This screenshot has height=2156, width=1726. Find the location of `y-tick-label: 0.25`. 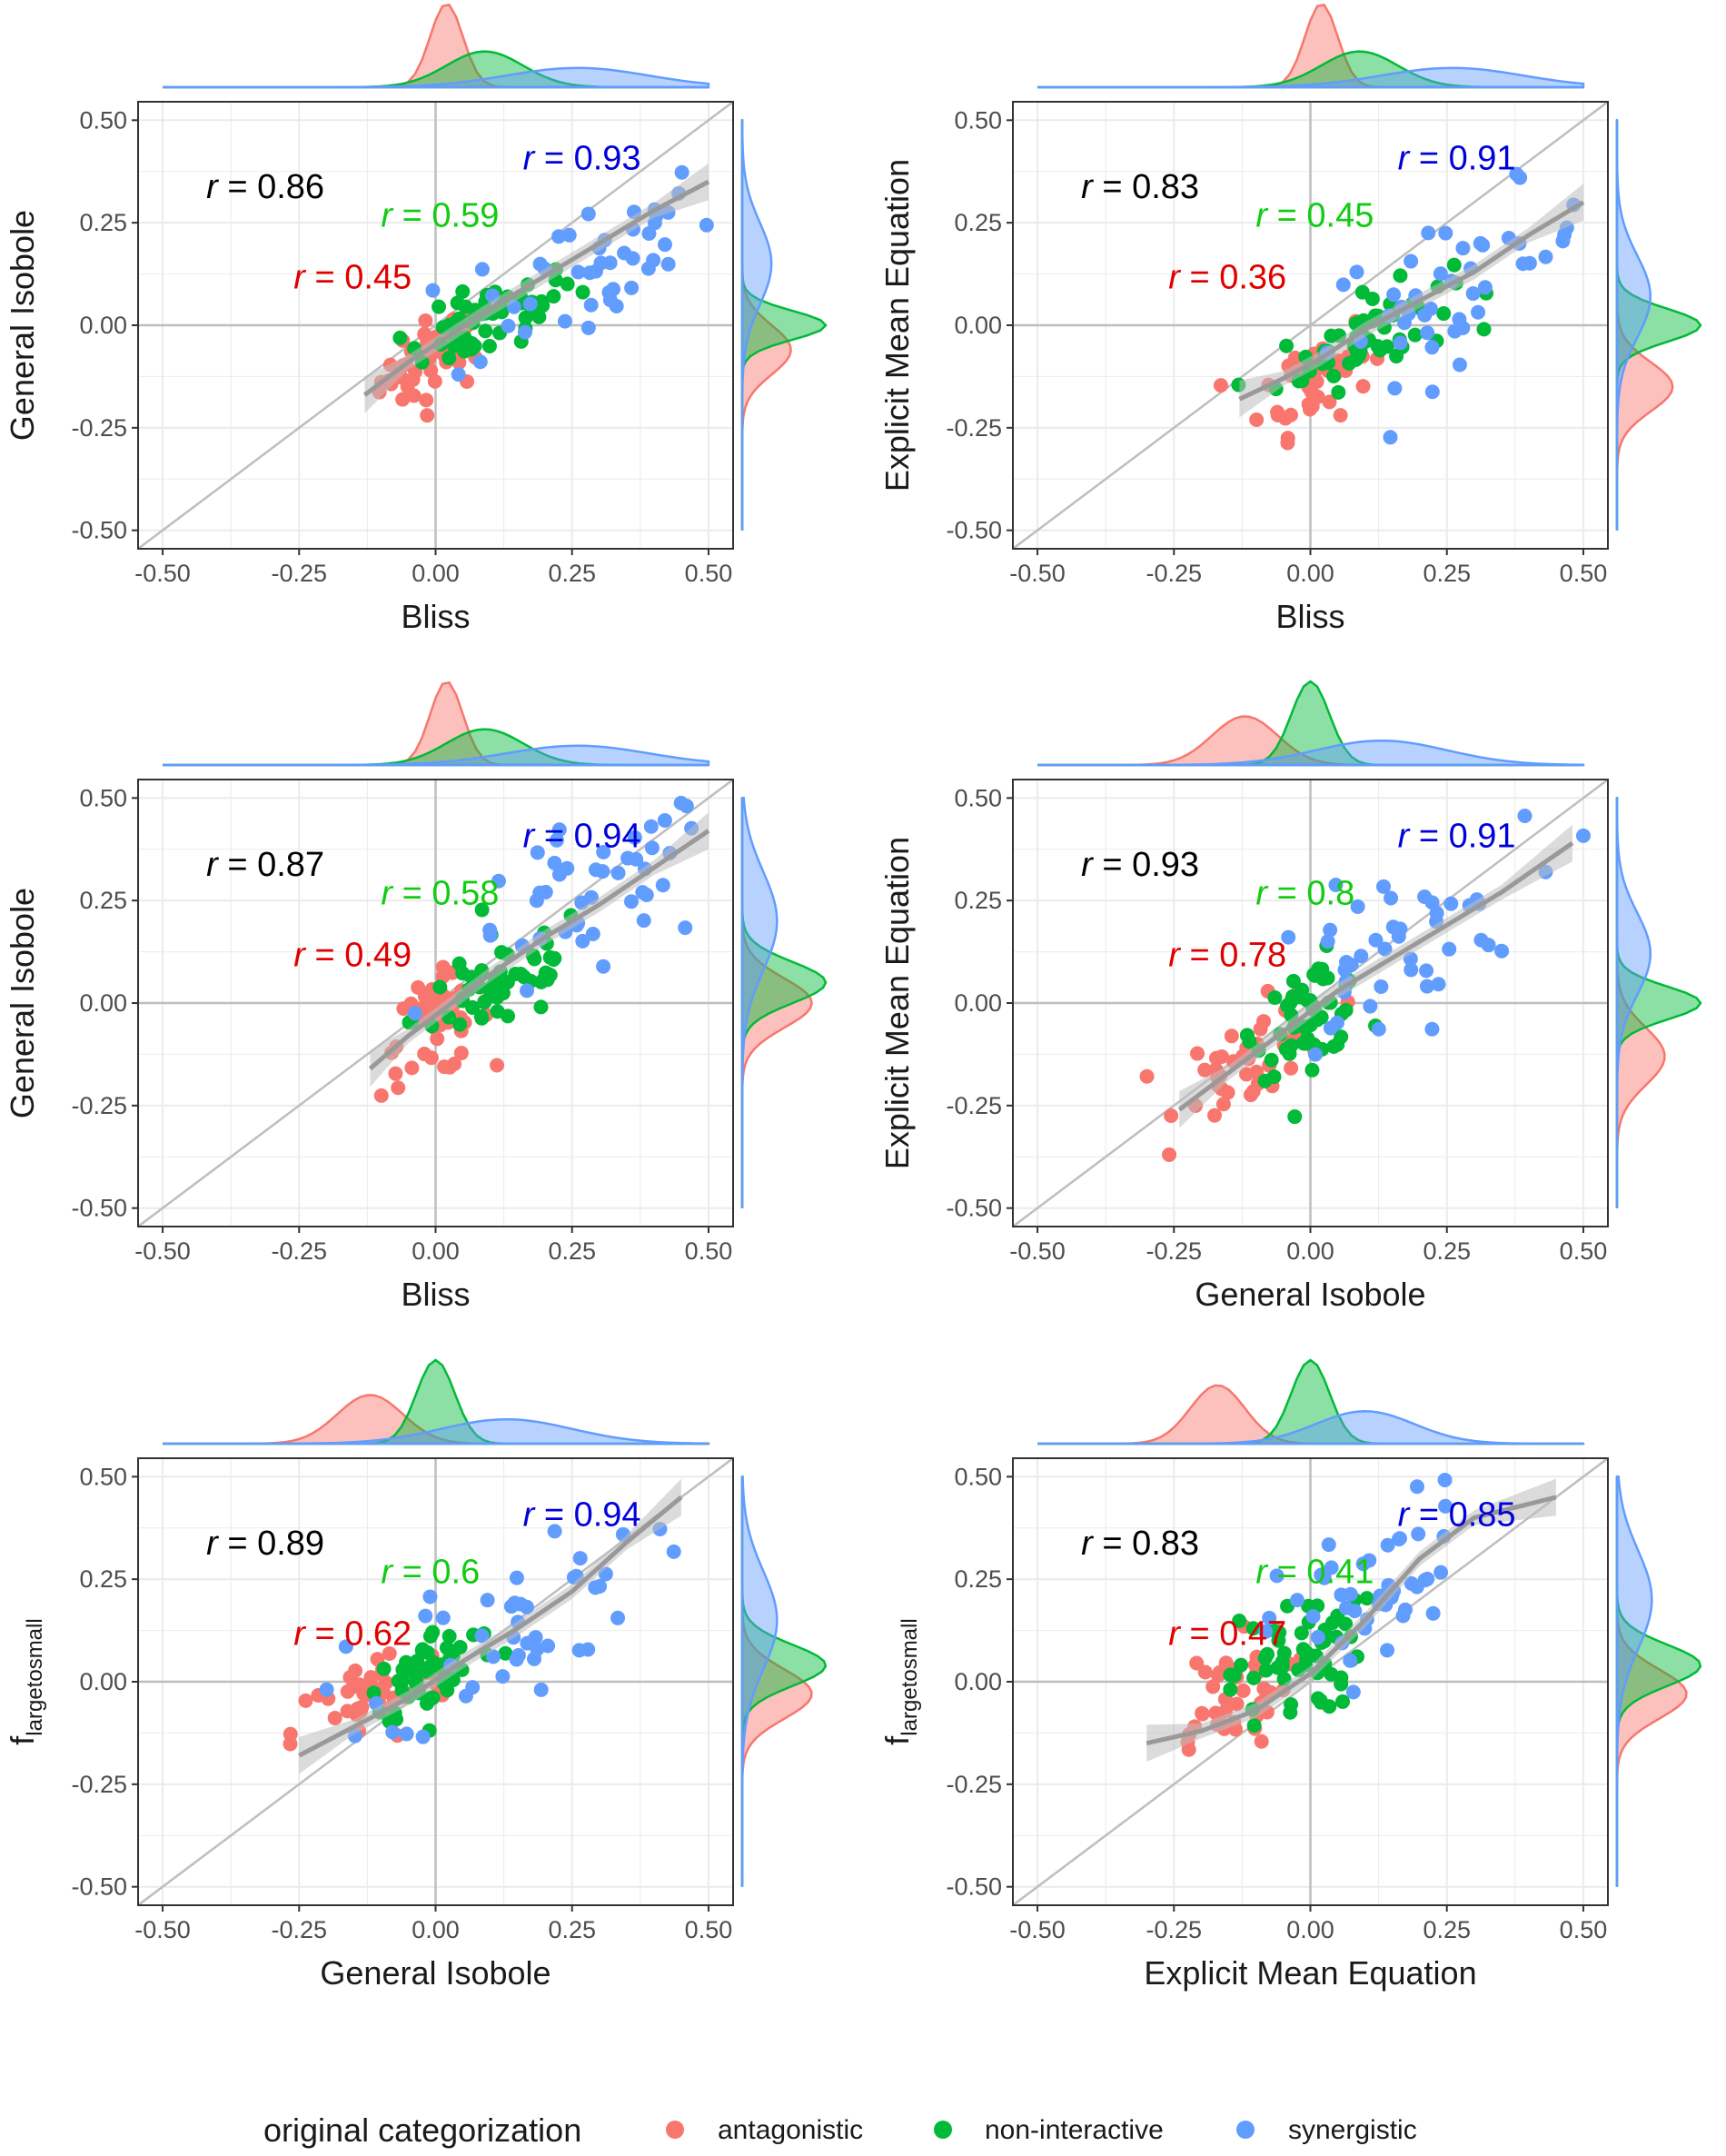

y-tick-label: 0.25 is located at coordinates (103, 901).